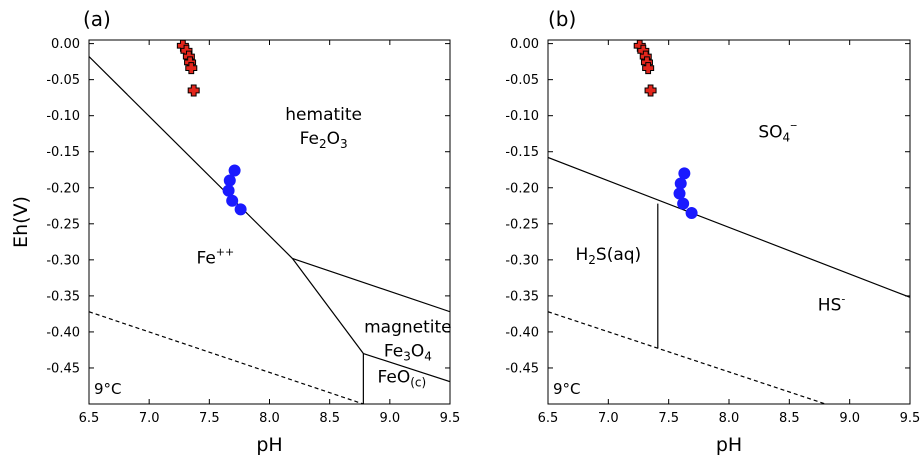  I want to click on panel-label: (b), so click(562, 19).